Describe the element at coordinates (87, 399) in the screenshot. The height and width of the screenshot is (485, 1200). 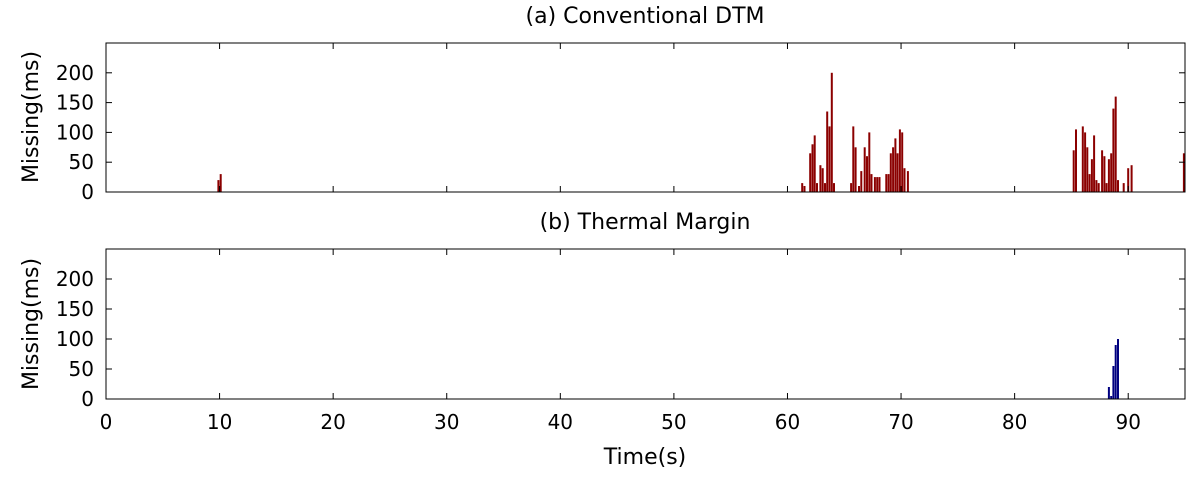
I see `y-tick-label-b-0: 0` at that location.